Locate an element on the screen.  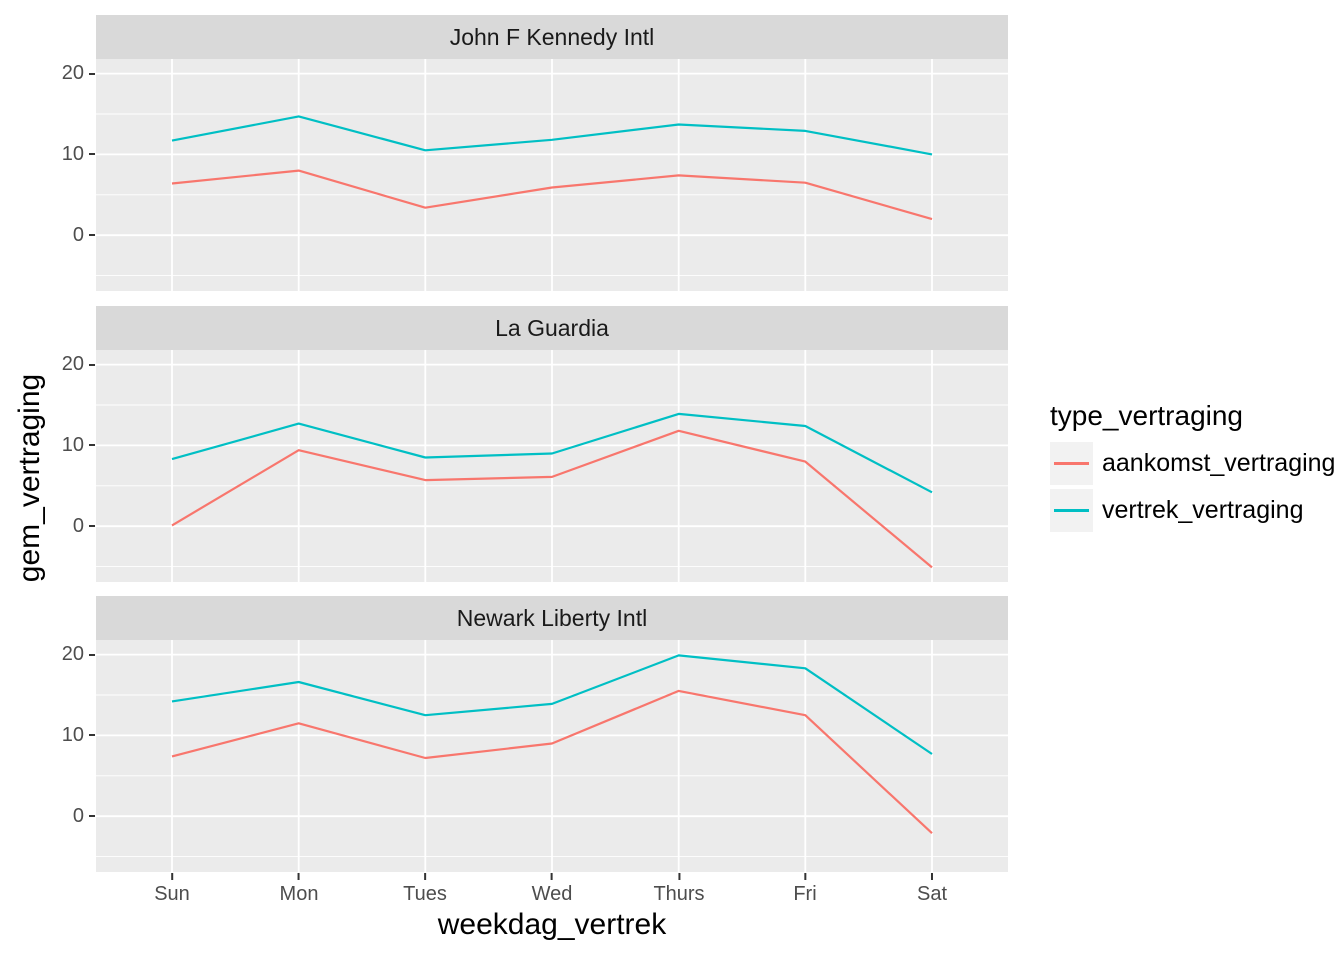
facet-strip-label: Newark Liberty Intl is located at coordinates (552, 617).